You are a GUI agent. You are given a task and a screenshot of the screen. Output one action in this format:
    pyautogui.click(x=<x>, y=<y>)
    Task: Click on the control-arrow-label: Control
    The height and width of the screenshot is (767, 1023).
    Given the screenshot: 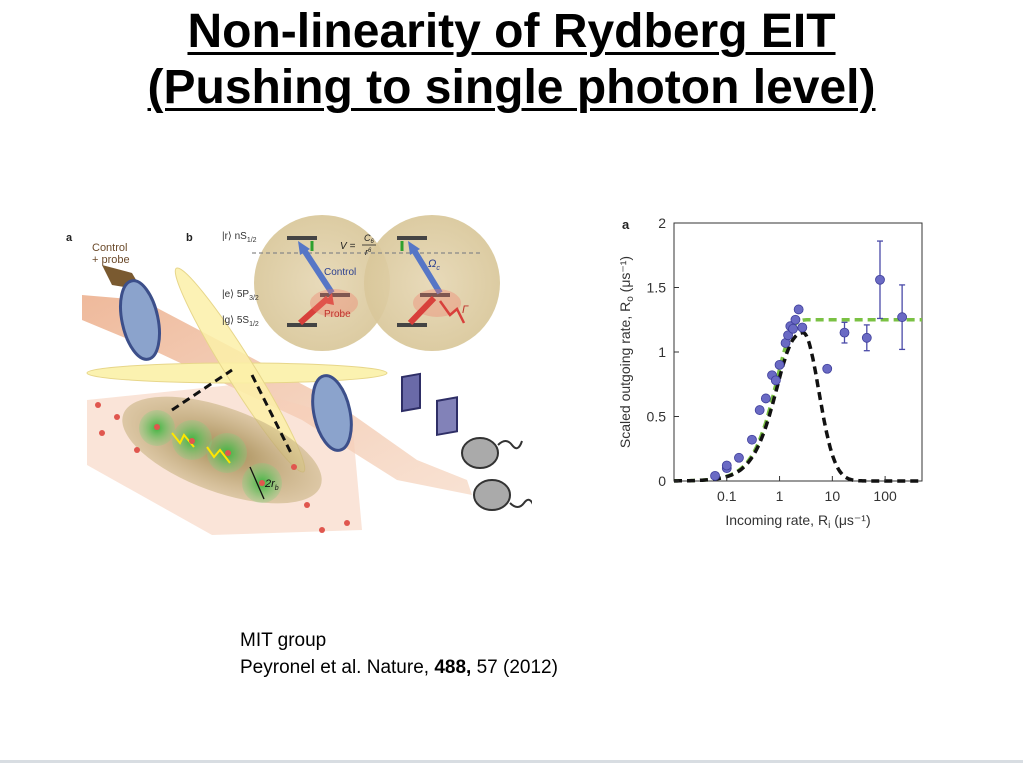 What is the action you would take?
    pyautogui.click(x=340, y=272)
    